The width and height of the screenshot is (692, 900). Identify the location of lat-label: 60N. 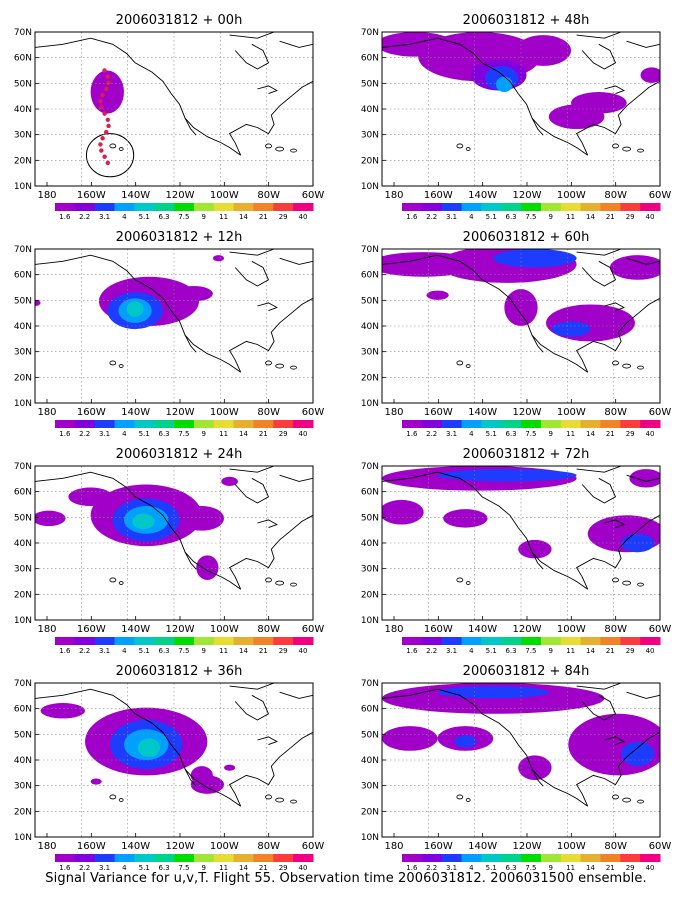
(23, 710).